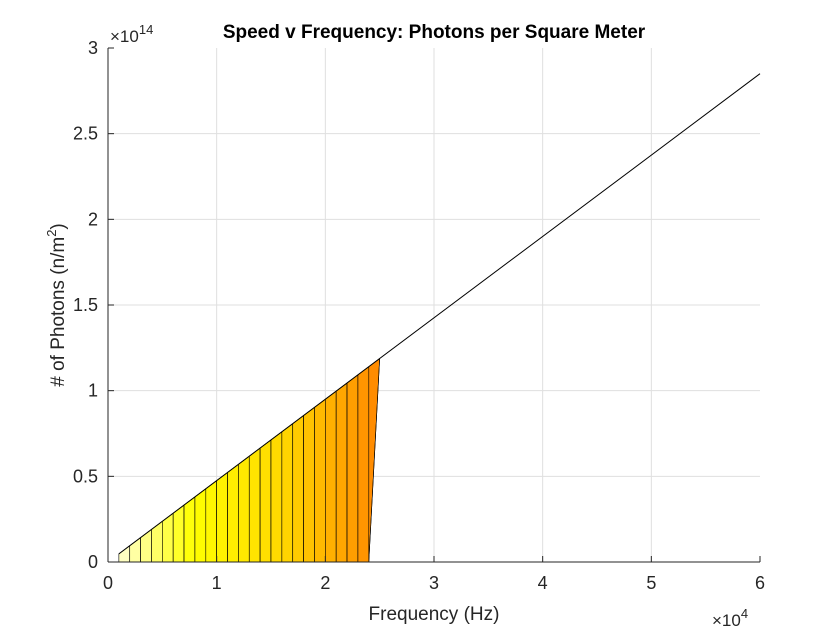 The width and height of the screenshot is (840, 635). I want to click on x-axis-label: Frequency (Hz), so click(434, 614).